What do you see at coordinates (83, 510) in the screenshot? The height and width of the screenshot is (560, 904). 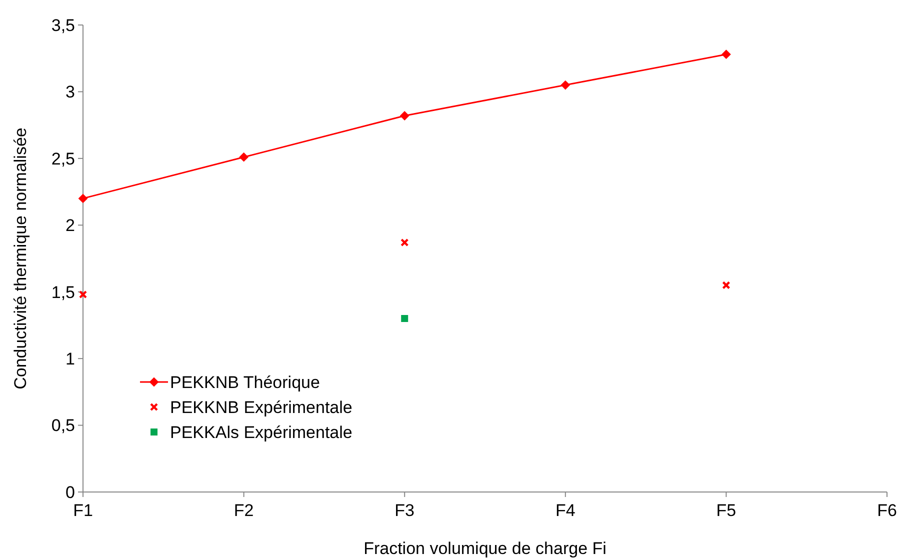 I see `x-tick-label: F1` at bounding box center [83, 510].